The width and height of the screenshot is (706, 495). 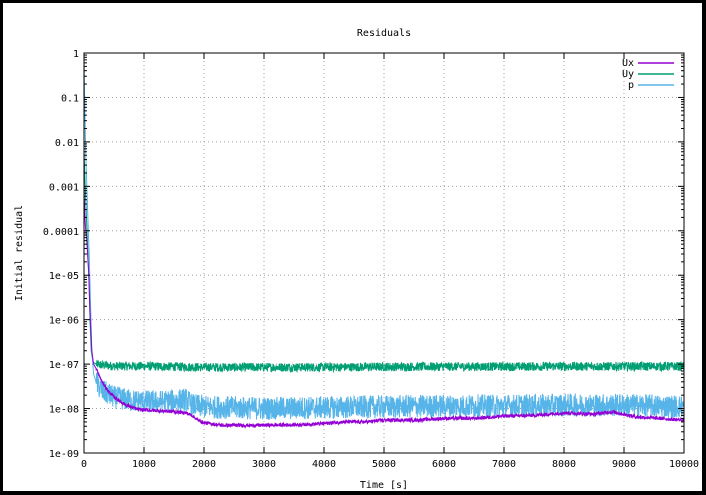 What do you see at coordinates (628, 63) in the screenshot?
I see `legend-label-ux: Ux` at bounding box center [628, 63].